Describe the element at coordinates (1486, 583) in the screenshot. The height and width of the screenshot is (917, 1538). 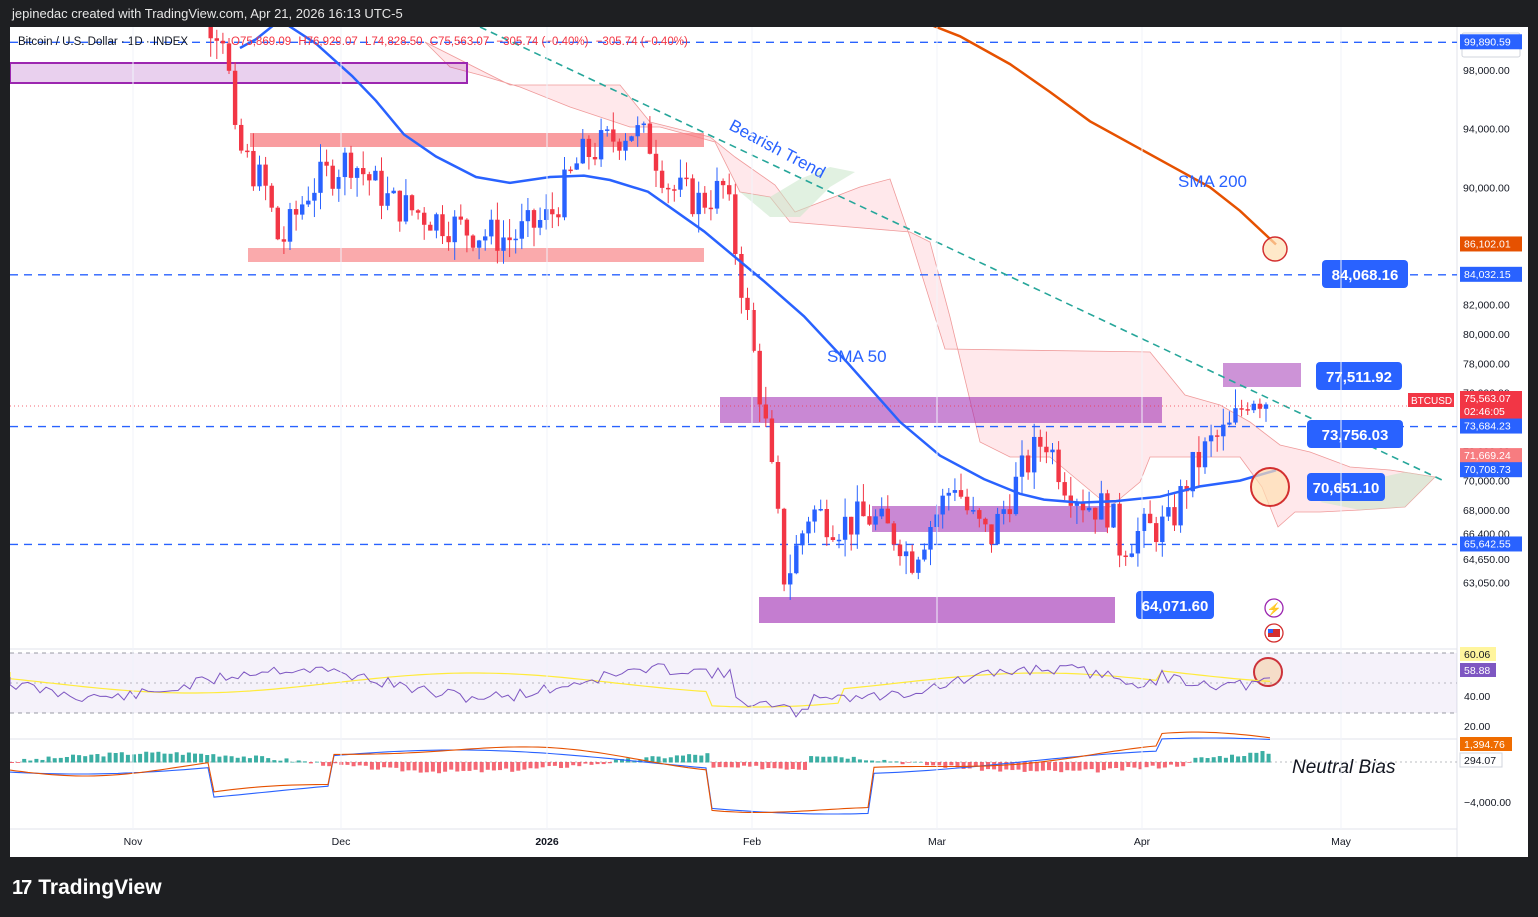
I see `y-tick-13: 63,050.00` at that location.